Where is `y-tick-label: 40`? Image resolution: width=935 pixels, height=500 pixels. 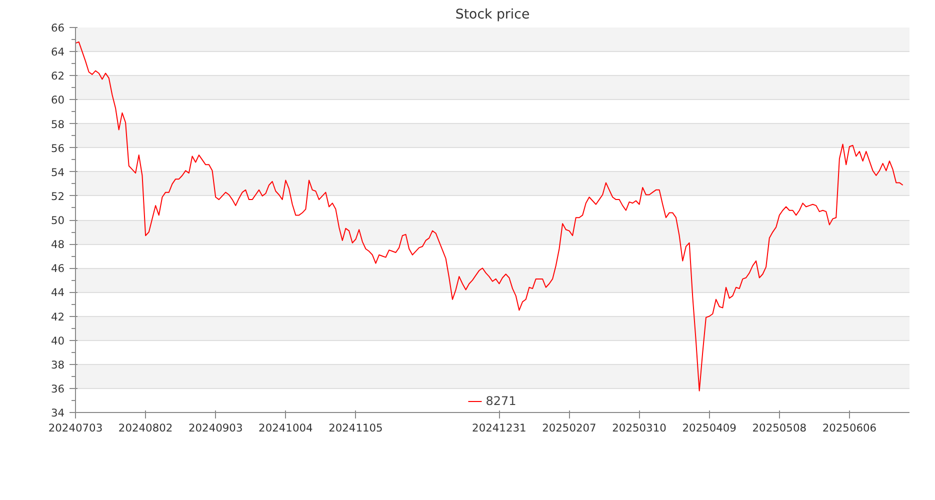
y-tick-label: 40 is located at coordinates (57, 341).